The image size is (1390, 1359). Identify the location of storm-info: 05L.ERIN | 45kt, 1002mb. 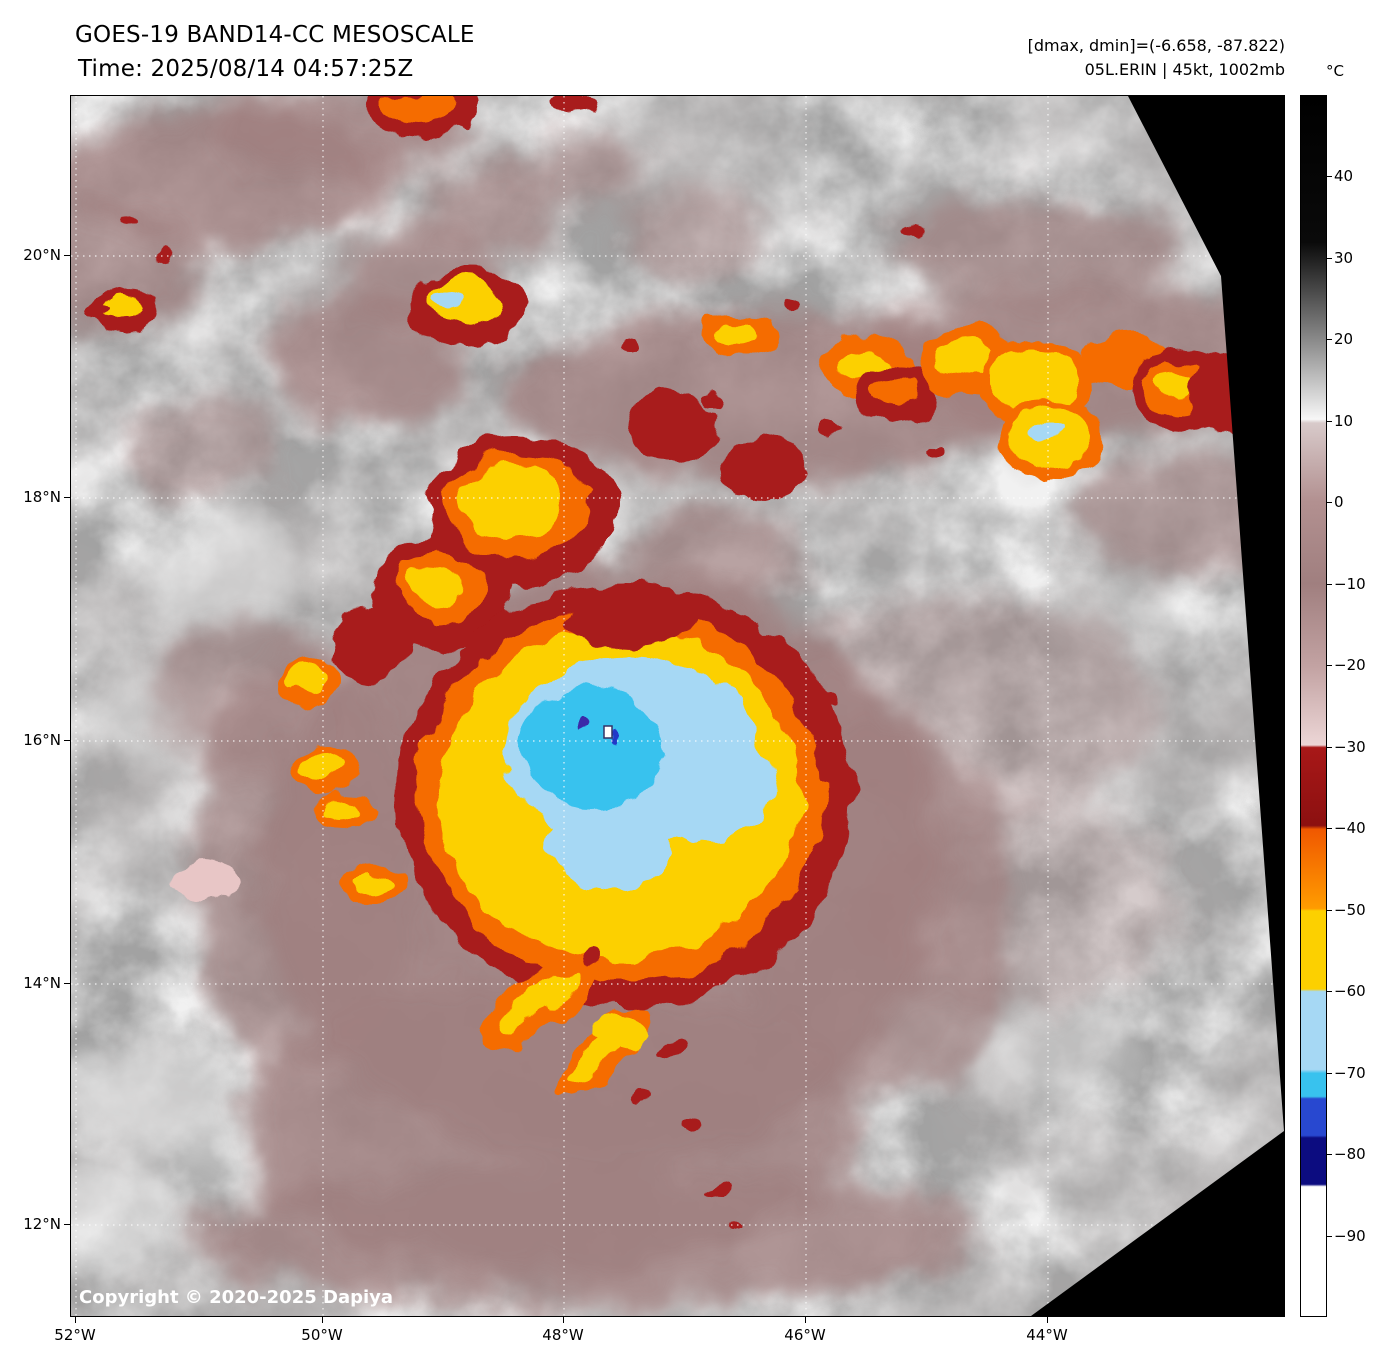
(1184, 69).